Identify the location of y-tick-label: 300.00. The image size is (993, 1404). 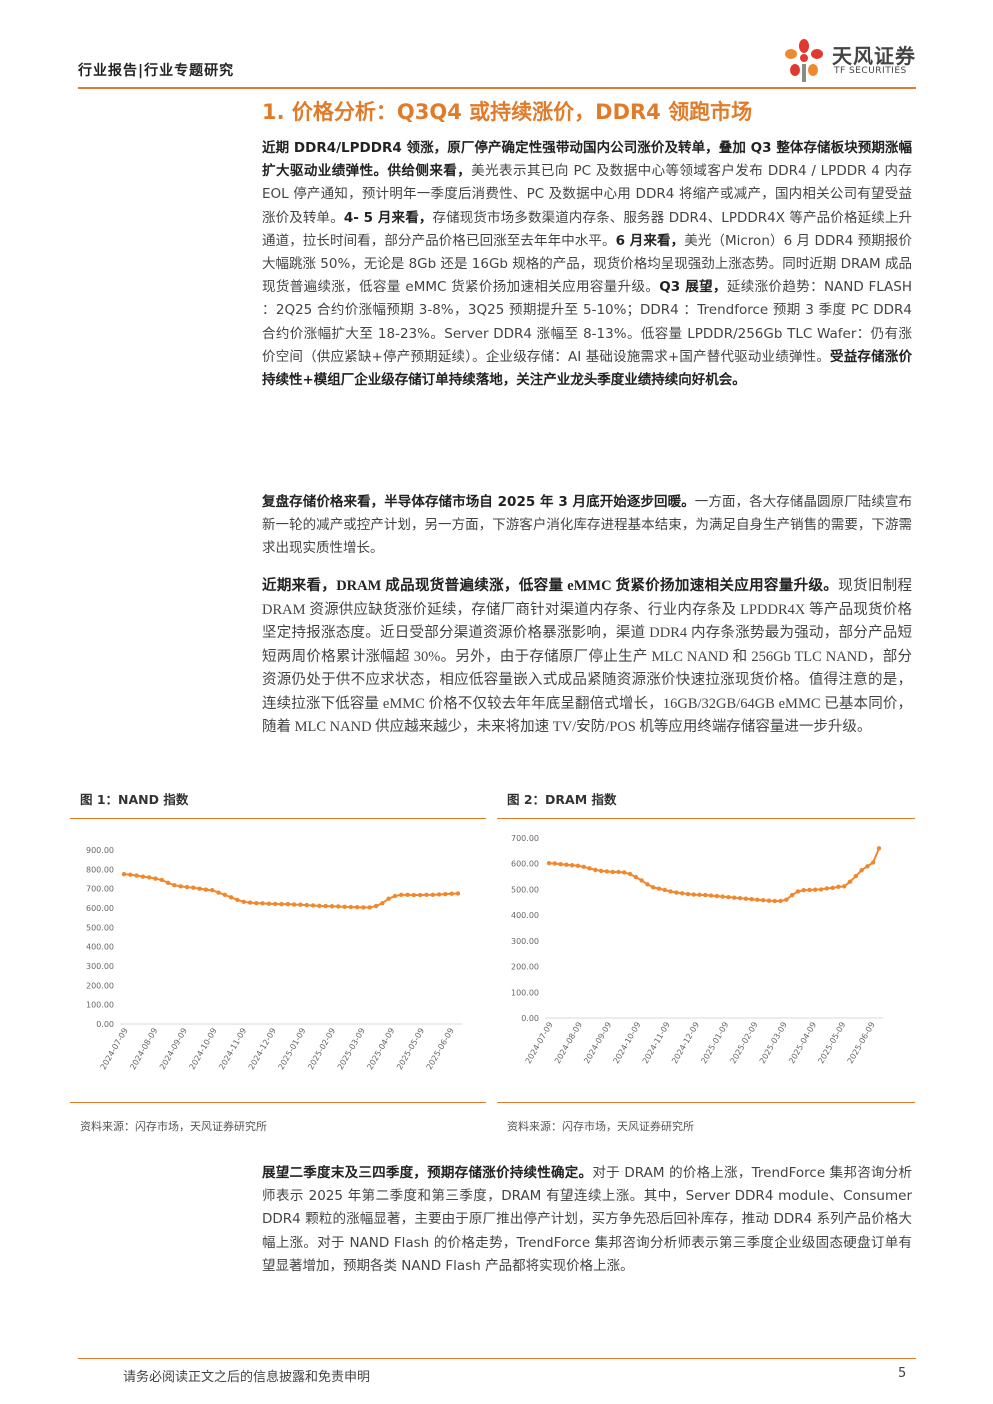
(525, 941).